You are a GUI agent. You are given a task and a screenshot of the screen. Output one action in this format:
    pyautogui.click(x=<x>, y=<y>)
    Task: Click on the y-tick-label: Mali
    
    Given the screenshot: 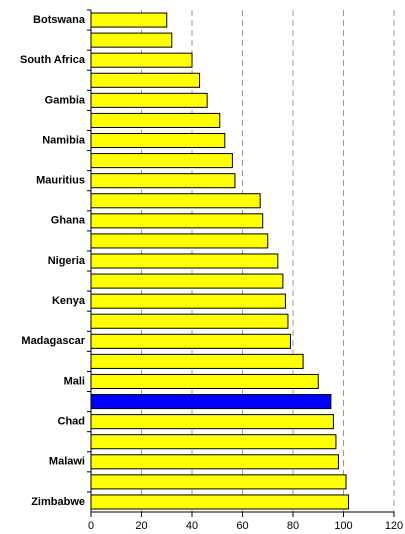 What is the action you would take?
    pyautogui.click(x=74, y=381)
    